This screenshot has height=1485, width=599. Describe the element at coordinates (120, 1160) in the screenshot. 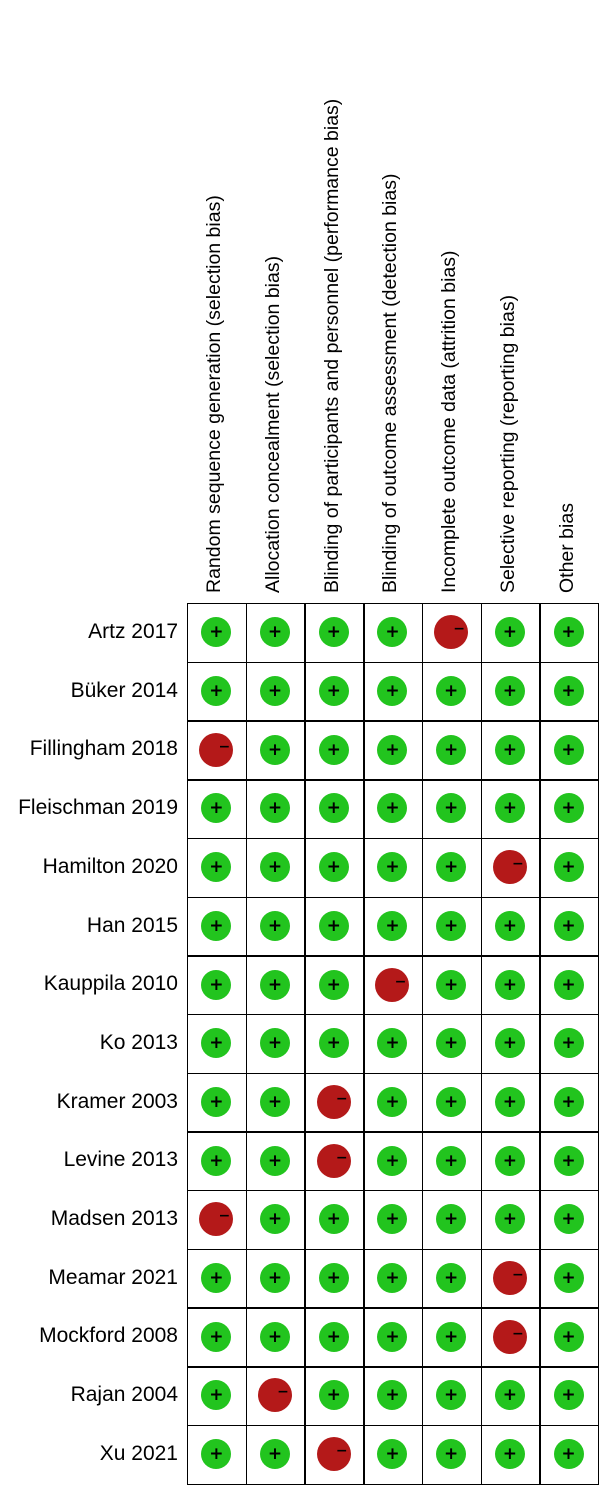

I see `study-label: Levine 2013` at that location.